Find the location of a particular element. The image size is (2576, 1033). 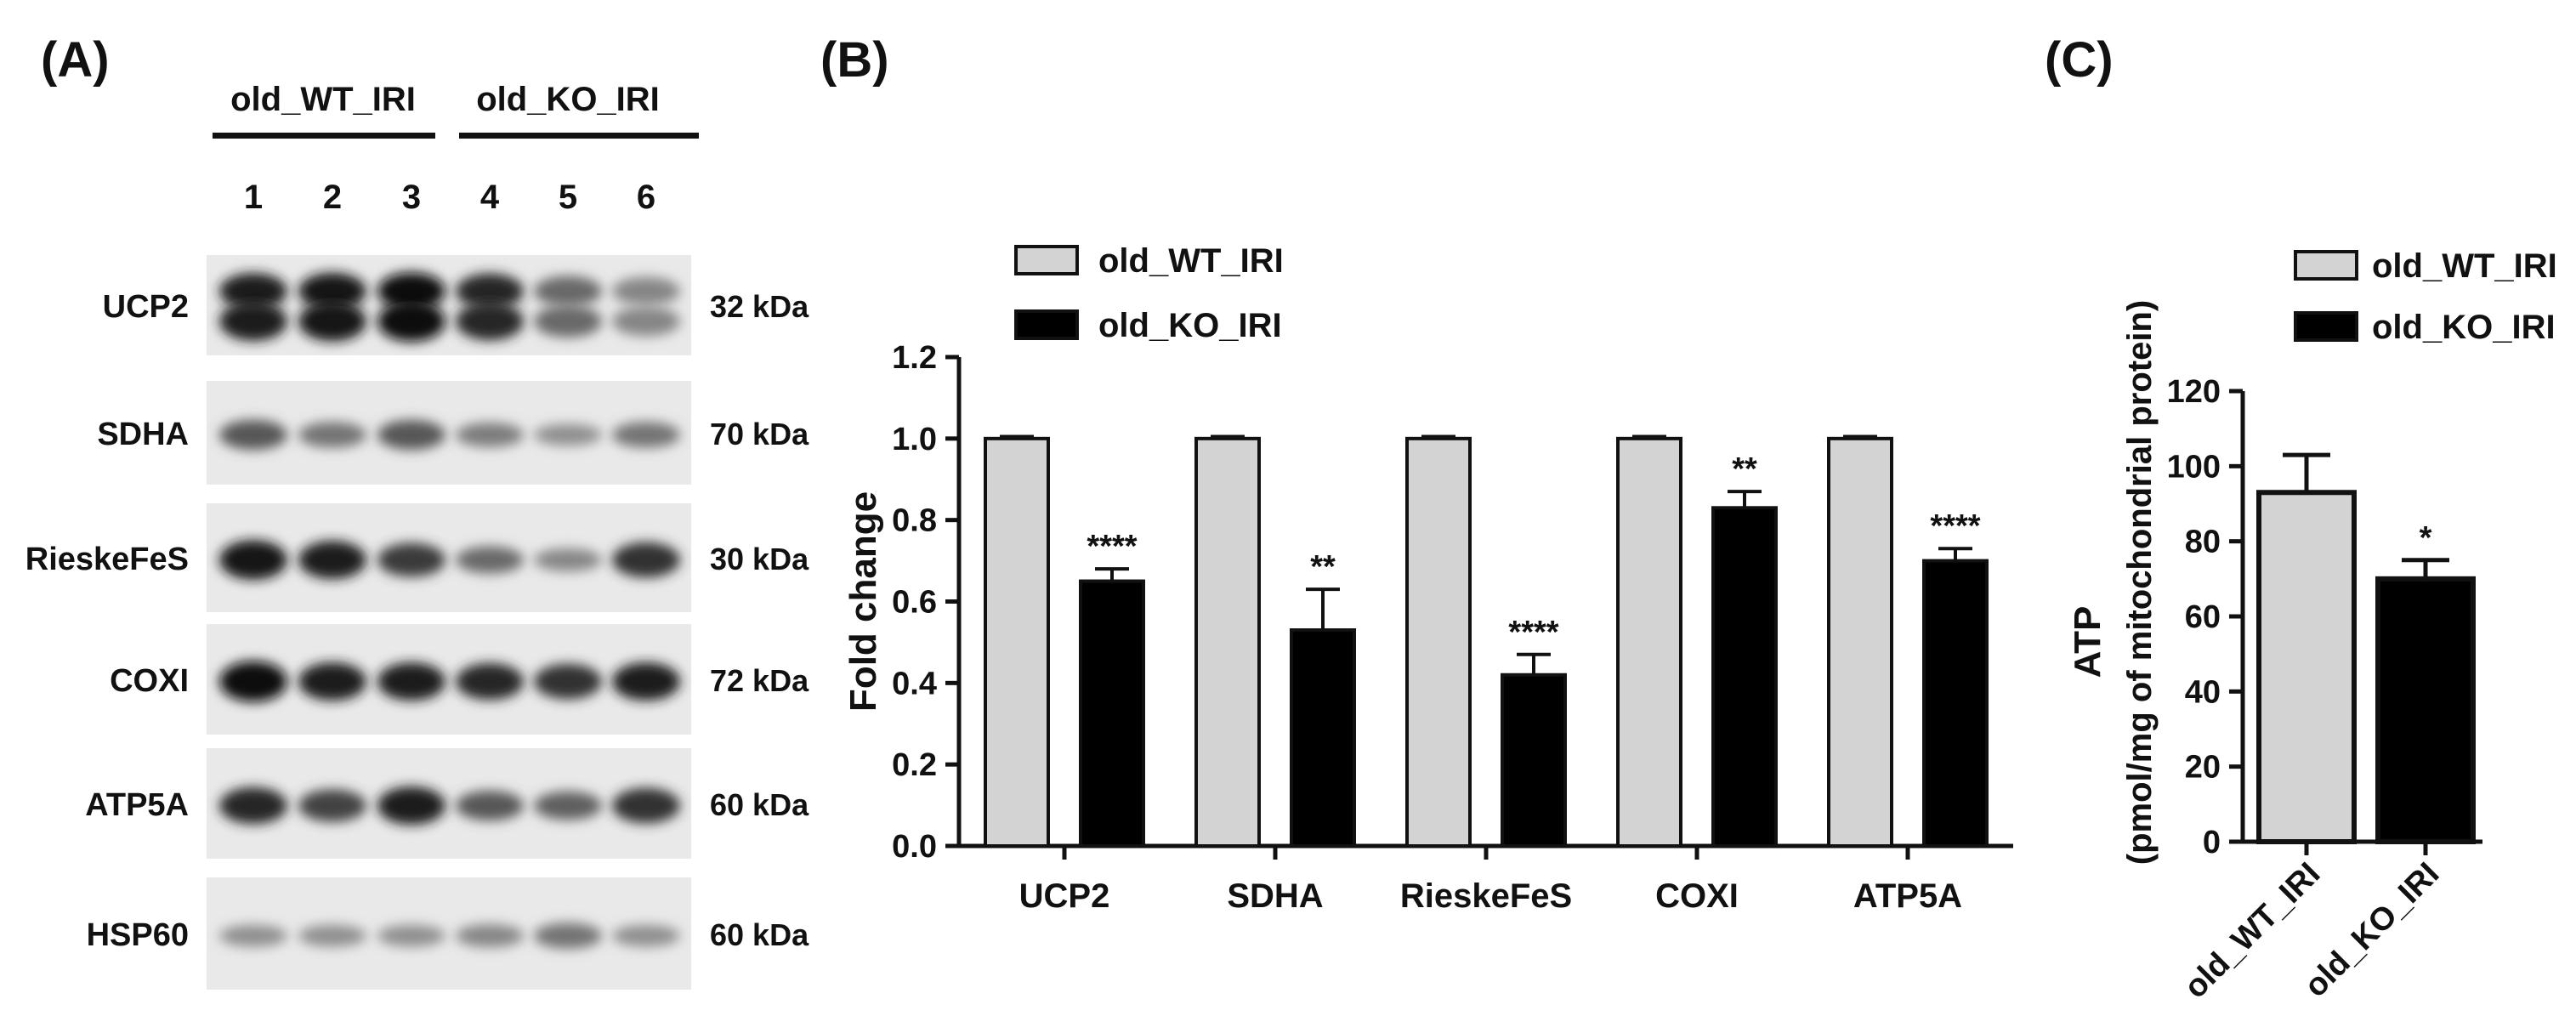

y-tick-label: 0.0 is located at coordinates (915, 847).